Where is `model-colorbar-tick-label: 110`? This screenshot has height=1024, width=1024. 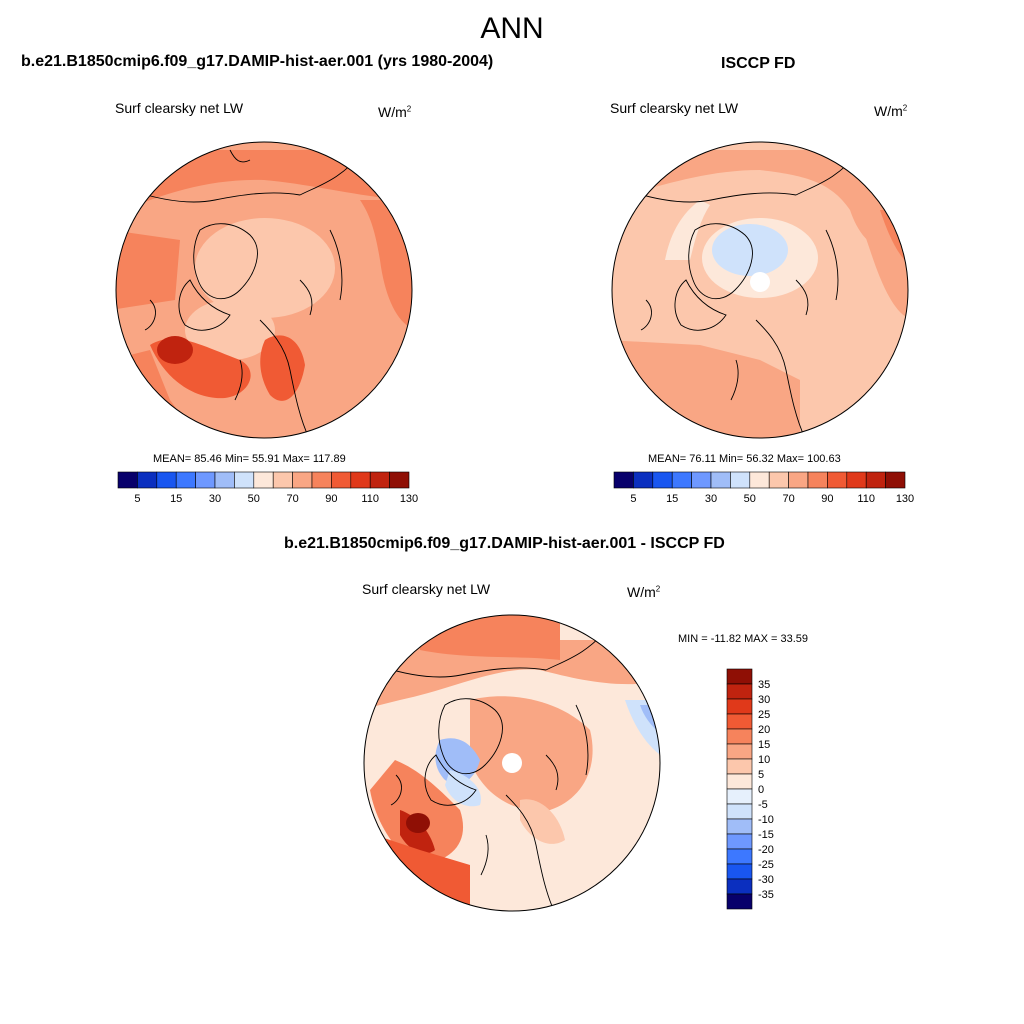
model-colorbar-tick-label: 110 is located at coordinates (370, 499).